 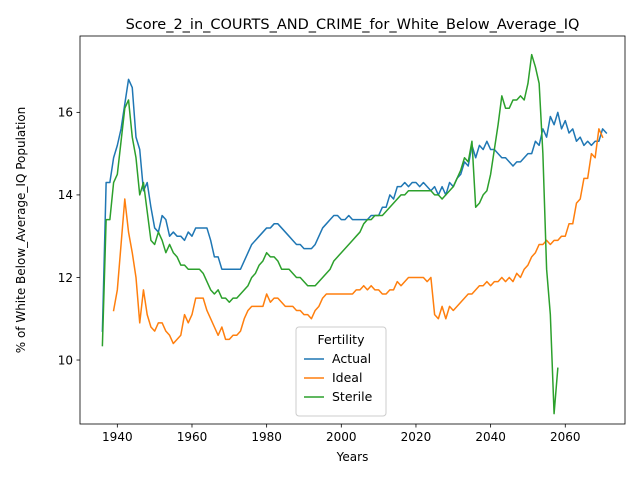 I want to click on x-tick-label: 1980, so click(x=266, y=437).